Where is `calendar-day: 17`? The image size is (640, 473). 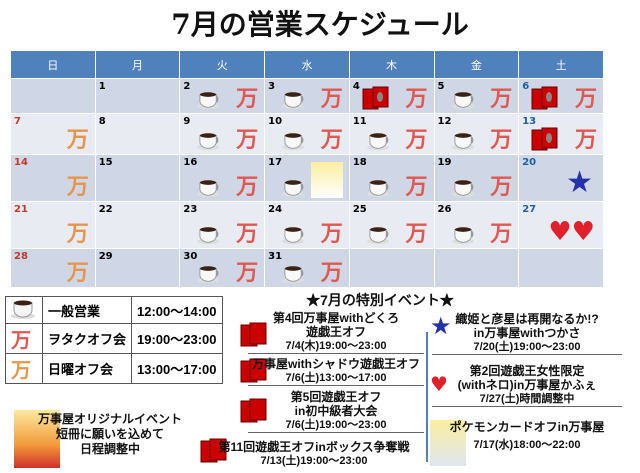 calendar-day: 17 is located at coordinates (307, 178).